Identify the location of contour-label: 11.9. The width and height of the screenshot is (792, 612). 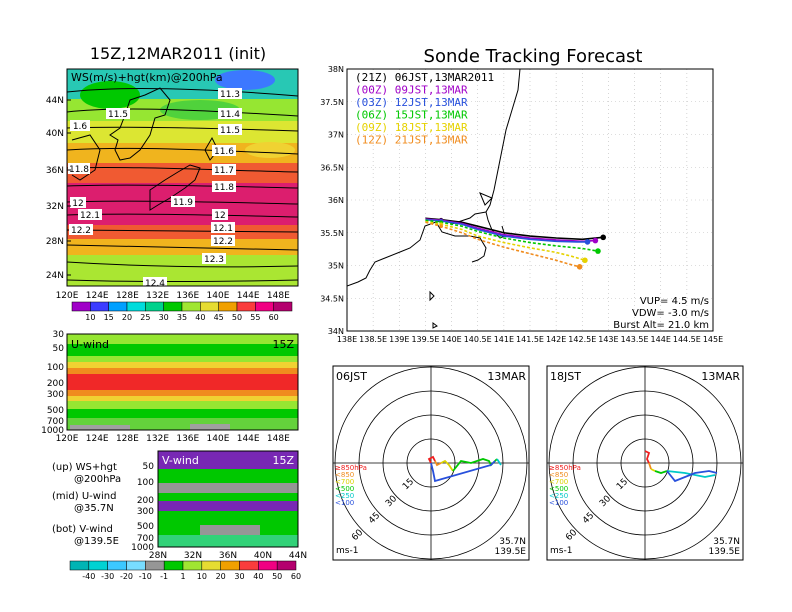
(183, 203).